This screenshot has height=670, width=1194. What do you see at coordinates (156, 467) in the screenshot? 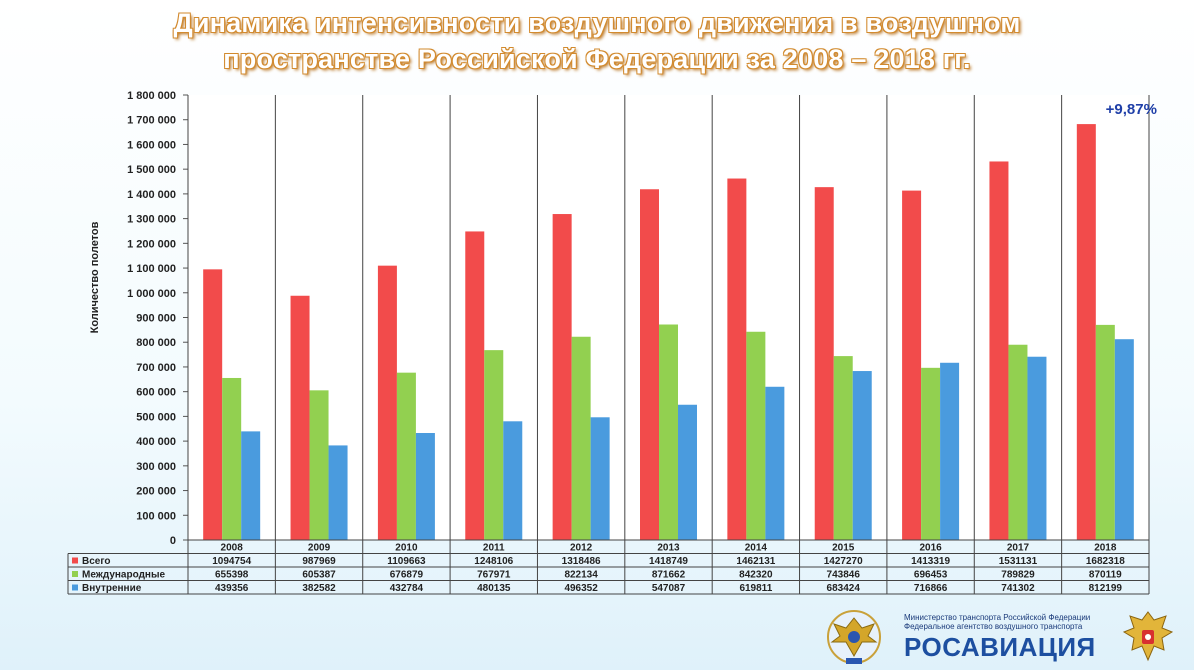
I see `y-tick-label: 300 000` at bounding box center [156, 467].